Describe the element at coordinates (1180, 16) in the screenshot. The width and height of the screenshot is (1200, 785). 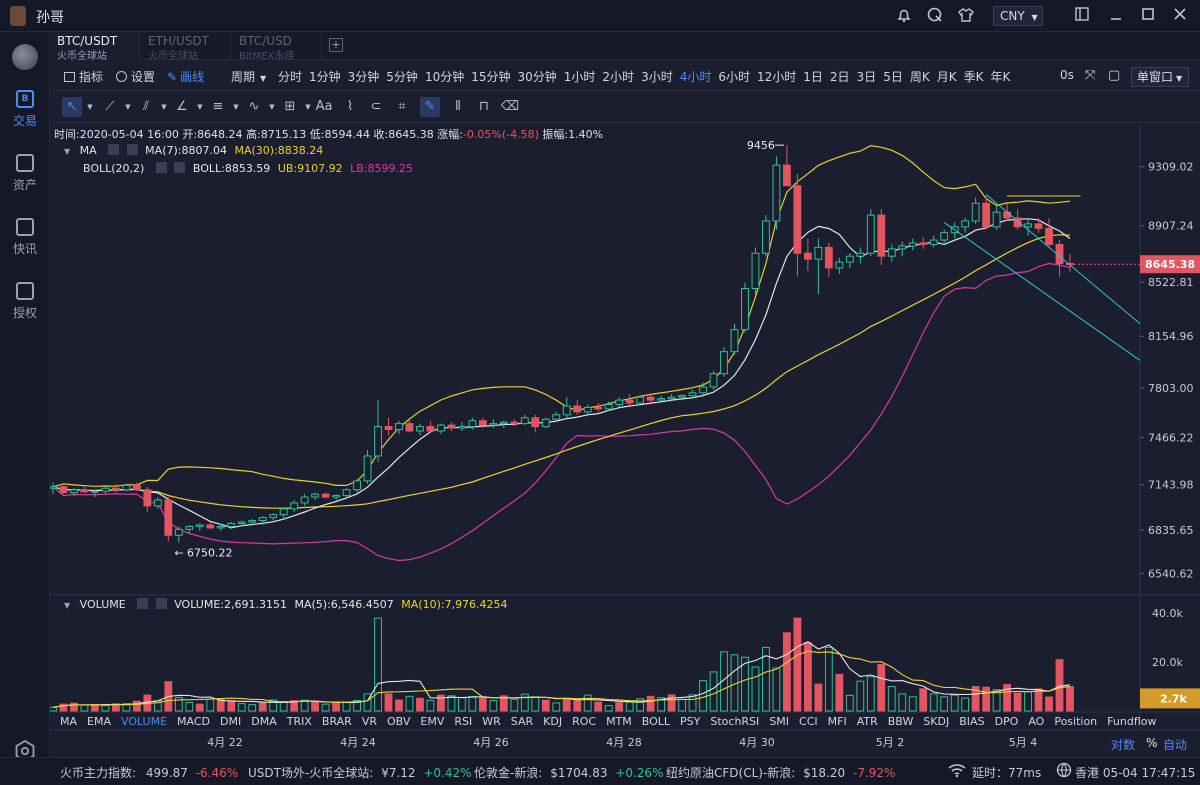
I see `close-icon` at that location.